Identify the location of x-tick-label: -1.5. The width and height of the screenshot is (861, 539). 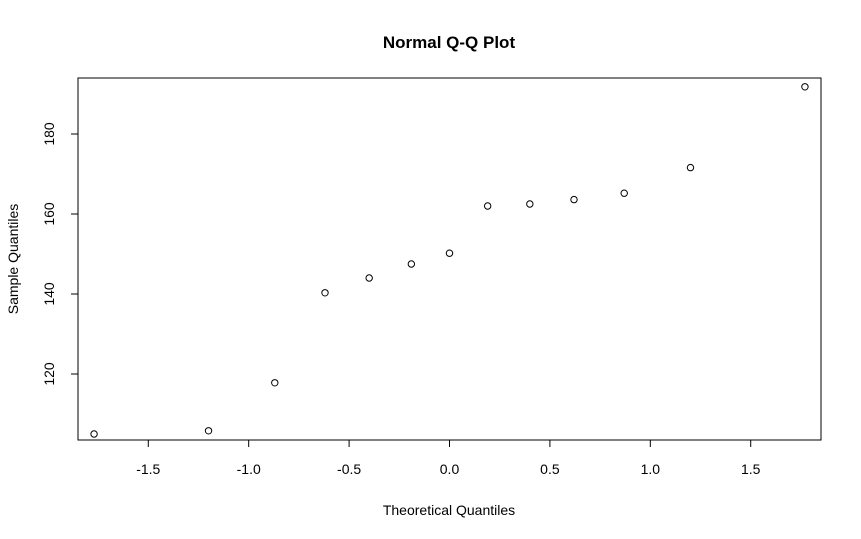
(148, 469).